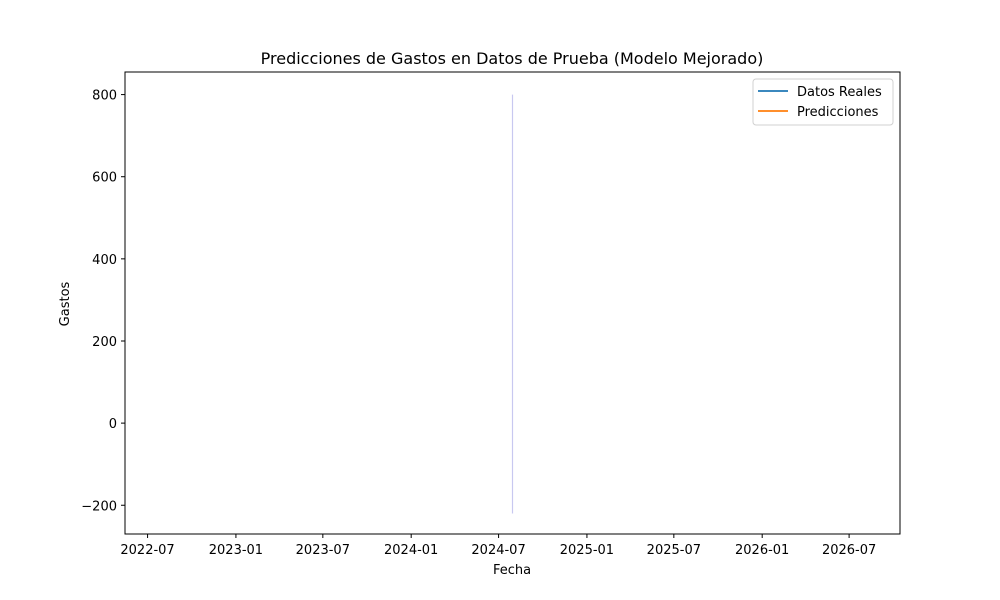 The width and height of the screenshot is (1000, 600). I want to click on x-tick-label: 2023-01, so click(236, 550).